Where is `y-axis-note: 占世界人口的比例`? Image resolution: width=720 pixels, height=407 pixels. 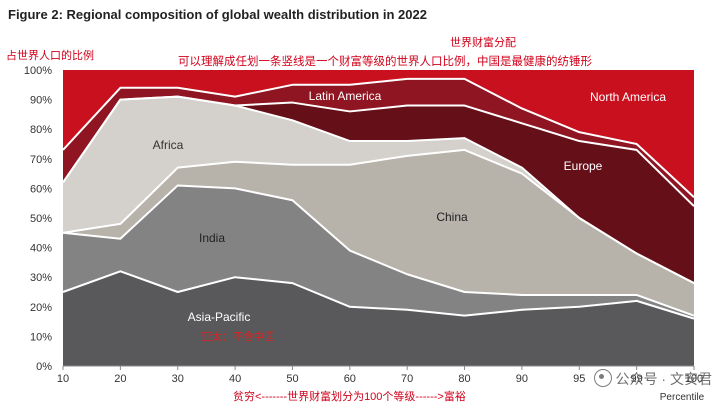 y-axis-note: 占世界人口的比例 is located at coordinates (50, 56).